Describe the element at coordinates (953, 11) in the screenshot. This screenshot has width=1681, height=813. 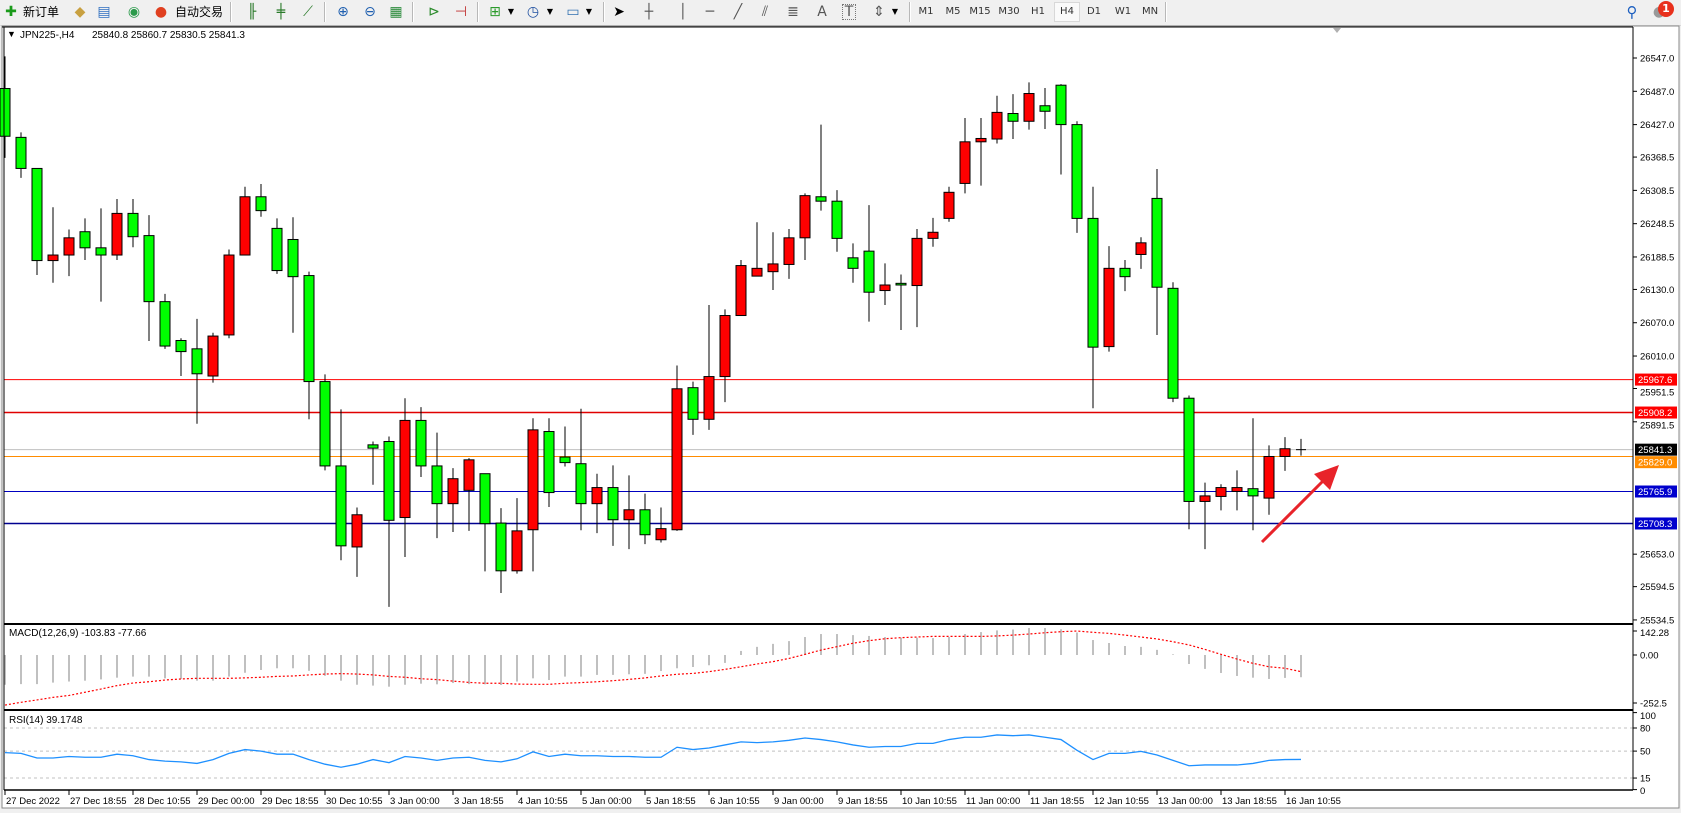
I see `timeframe-m5: M5` at that location.